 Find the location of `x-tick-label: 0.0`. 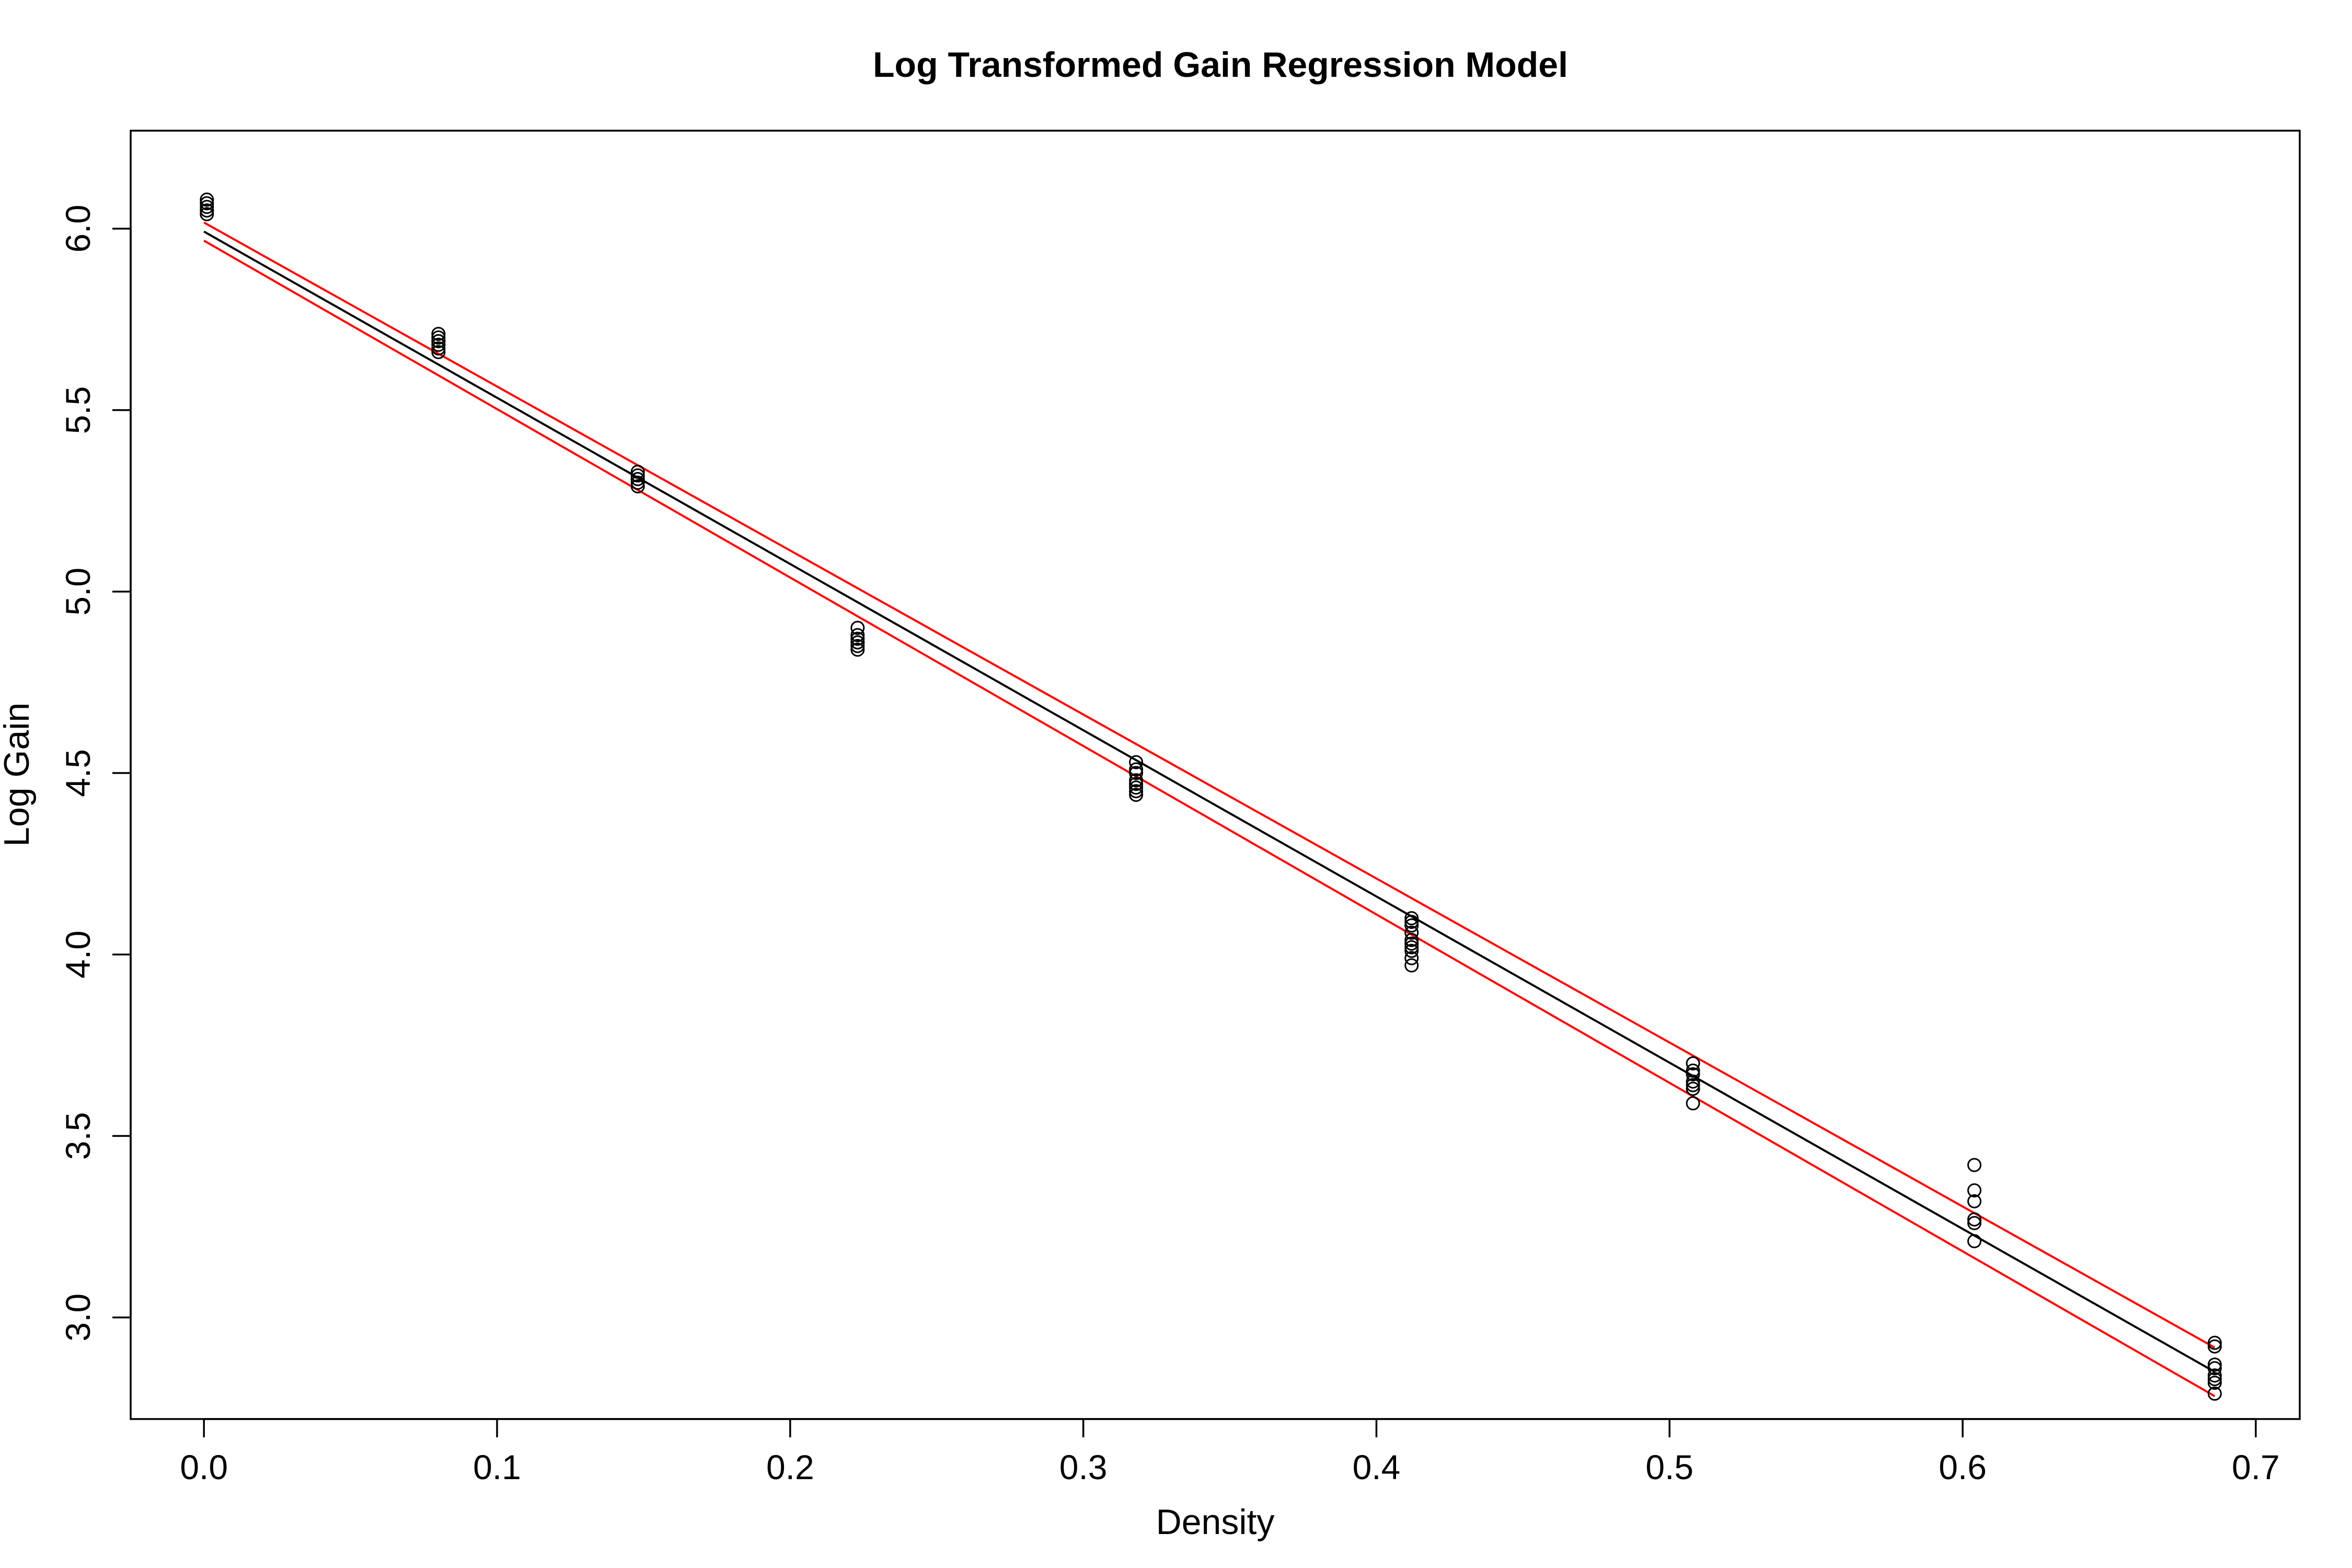

x-tick-label: 0.0 is located at coordinates (204, 1467).